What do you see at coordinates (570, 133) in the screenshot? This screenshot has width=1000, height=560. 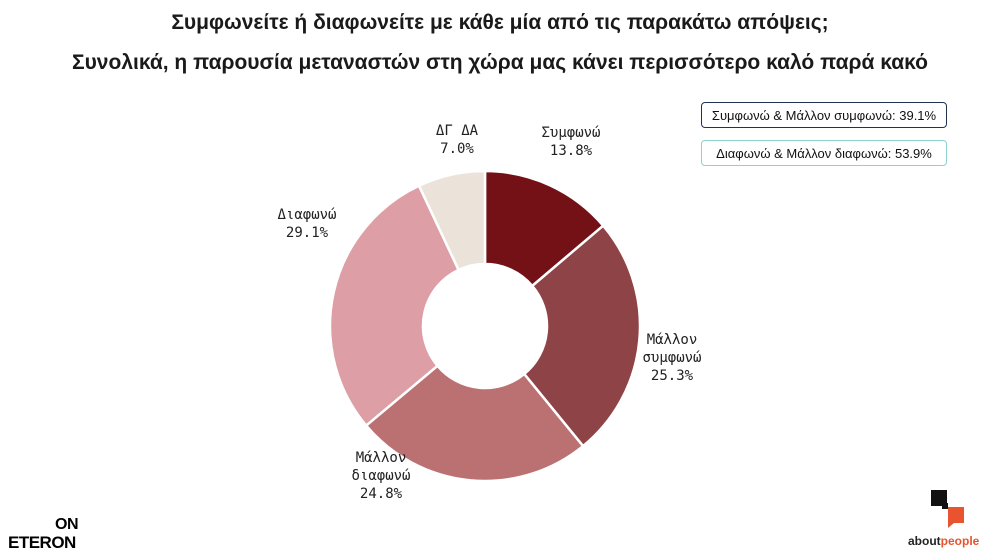 I see `slice-name-agree: Συμφωνώ` at bounding box center [570, 133].